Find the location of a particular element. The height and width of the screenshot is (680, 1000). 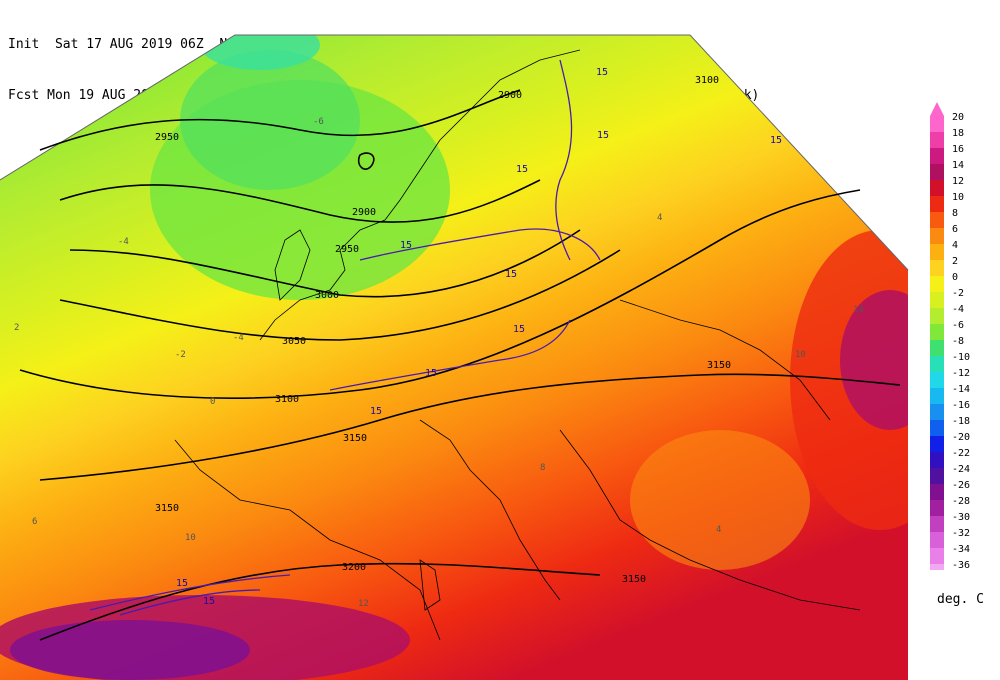

legend-arrow-icon is located at coordinates (937, 109).